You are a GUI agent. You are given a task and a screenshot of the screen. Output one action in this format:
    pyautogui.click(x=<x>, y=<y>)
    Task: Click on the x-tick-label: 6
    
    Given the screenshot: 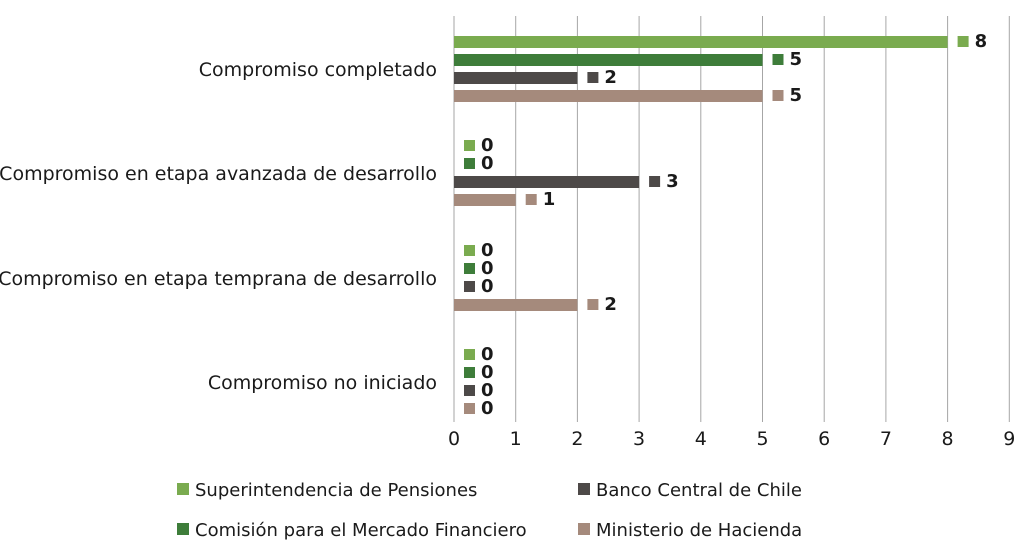 What is the action you would take?
    pyautogui.click(x=824, y=439)
    